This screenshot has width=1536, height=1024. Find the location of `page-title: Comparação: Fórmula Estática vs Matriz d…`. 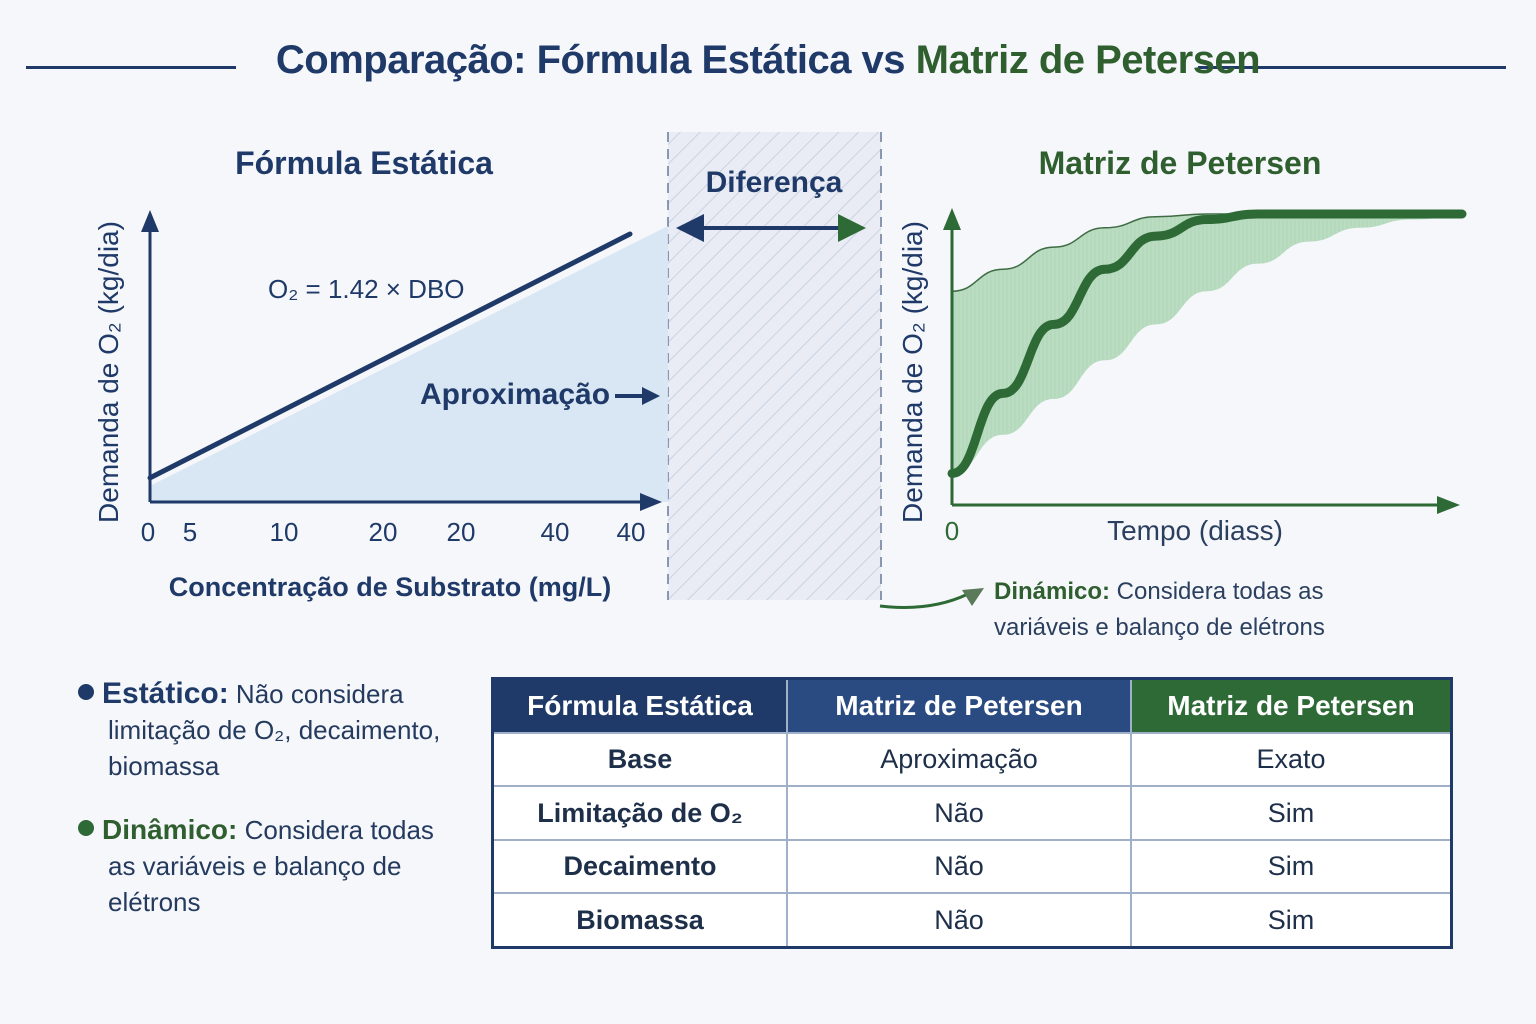

page-title: Comparação: Fórmula Estática vs Matriz d… is located at coordinates (768, 60).